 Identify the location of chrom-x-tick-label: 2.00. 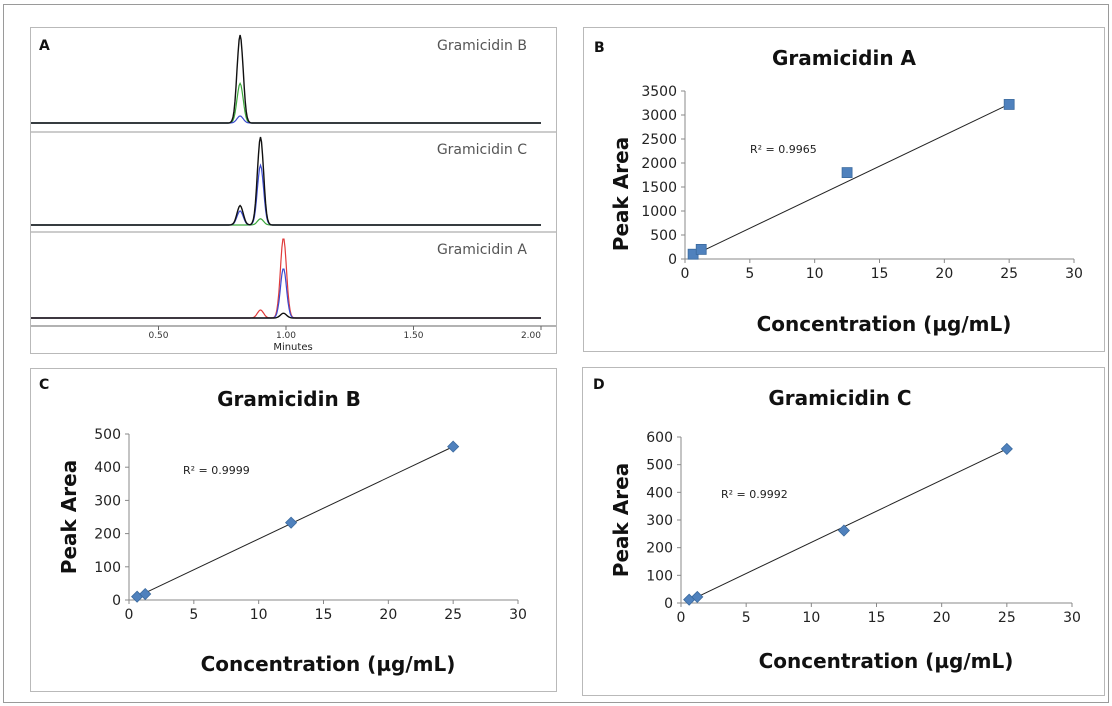
(531, 336).